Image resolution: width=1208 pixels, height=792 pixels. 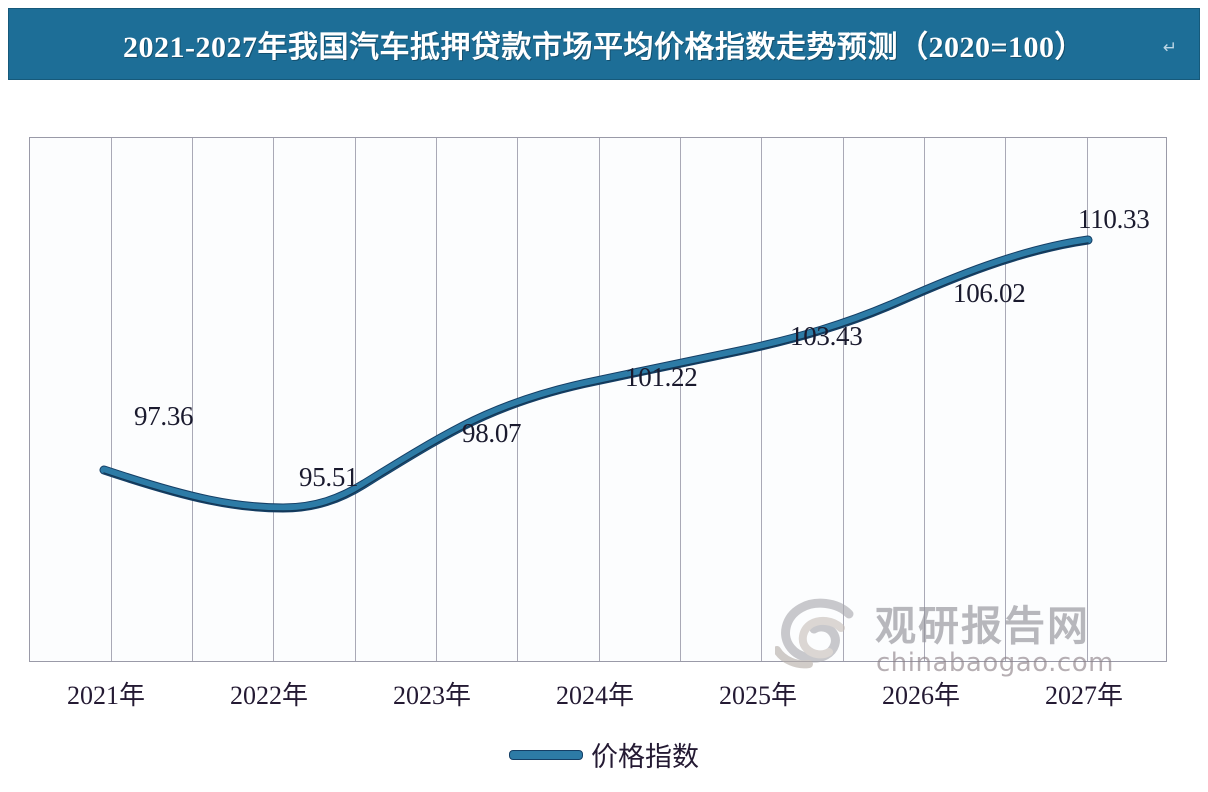 I want to click on x-axis-label: 2025年, so click(x=758, y=695).